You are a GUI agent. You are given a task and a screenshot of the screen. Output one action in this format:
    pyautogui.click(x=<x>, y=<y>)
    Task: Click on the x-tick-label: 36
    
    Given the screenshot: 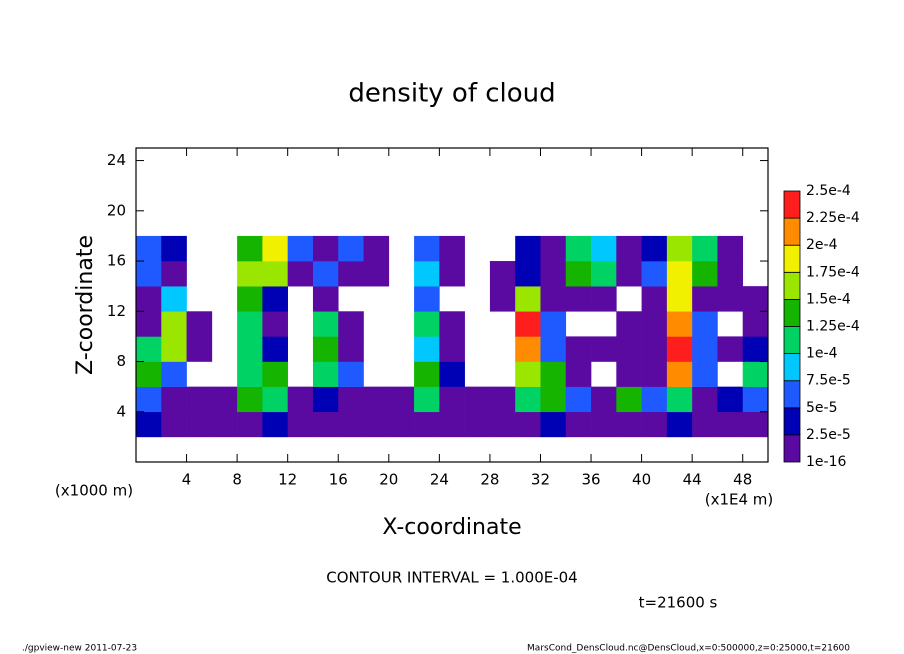 What is the action you would take?
    pyautogui.click(x=590, y=480)
    